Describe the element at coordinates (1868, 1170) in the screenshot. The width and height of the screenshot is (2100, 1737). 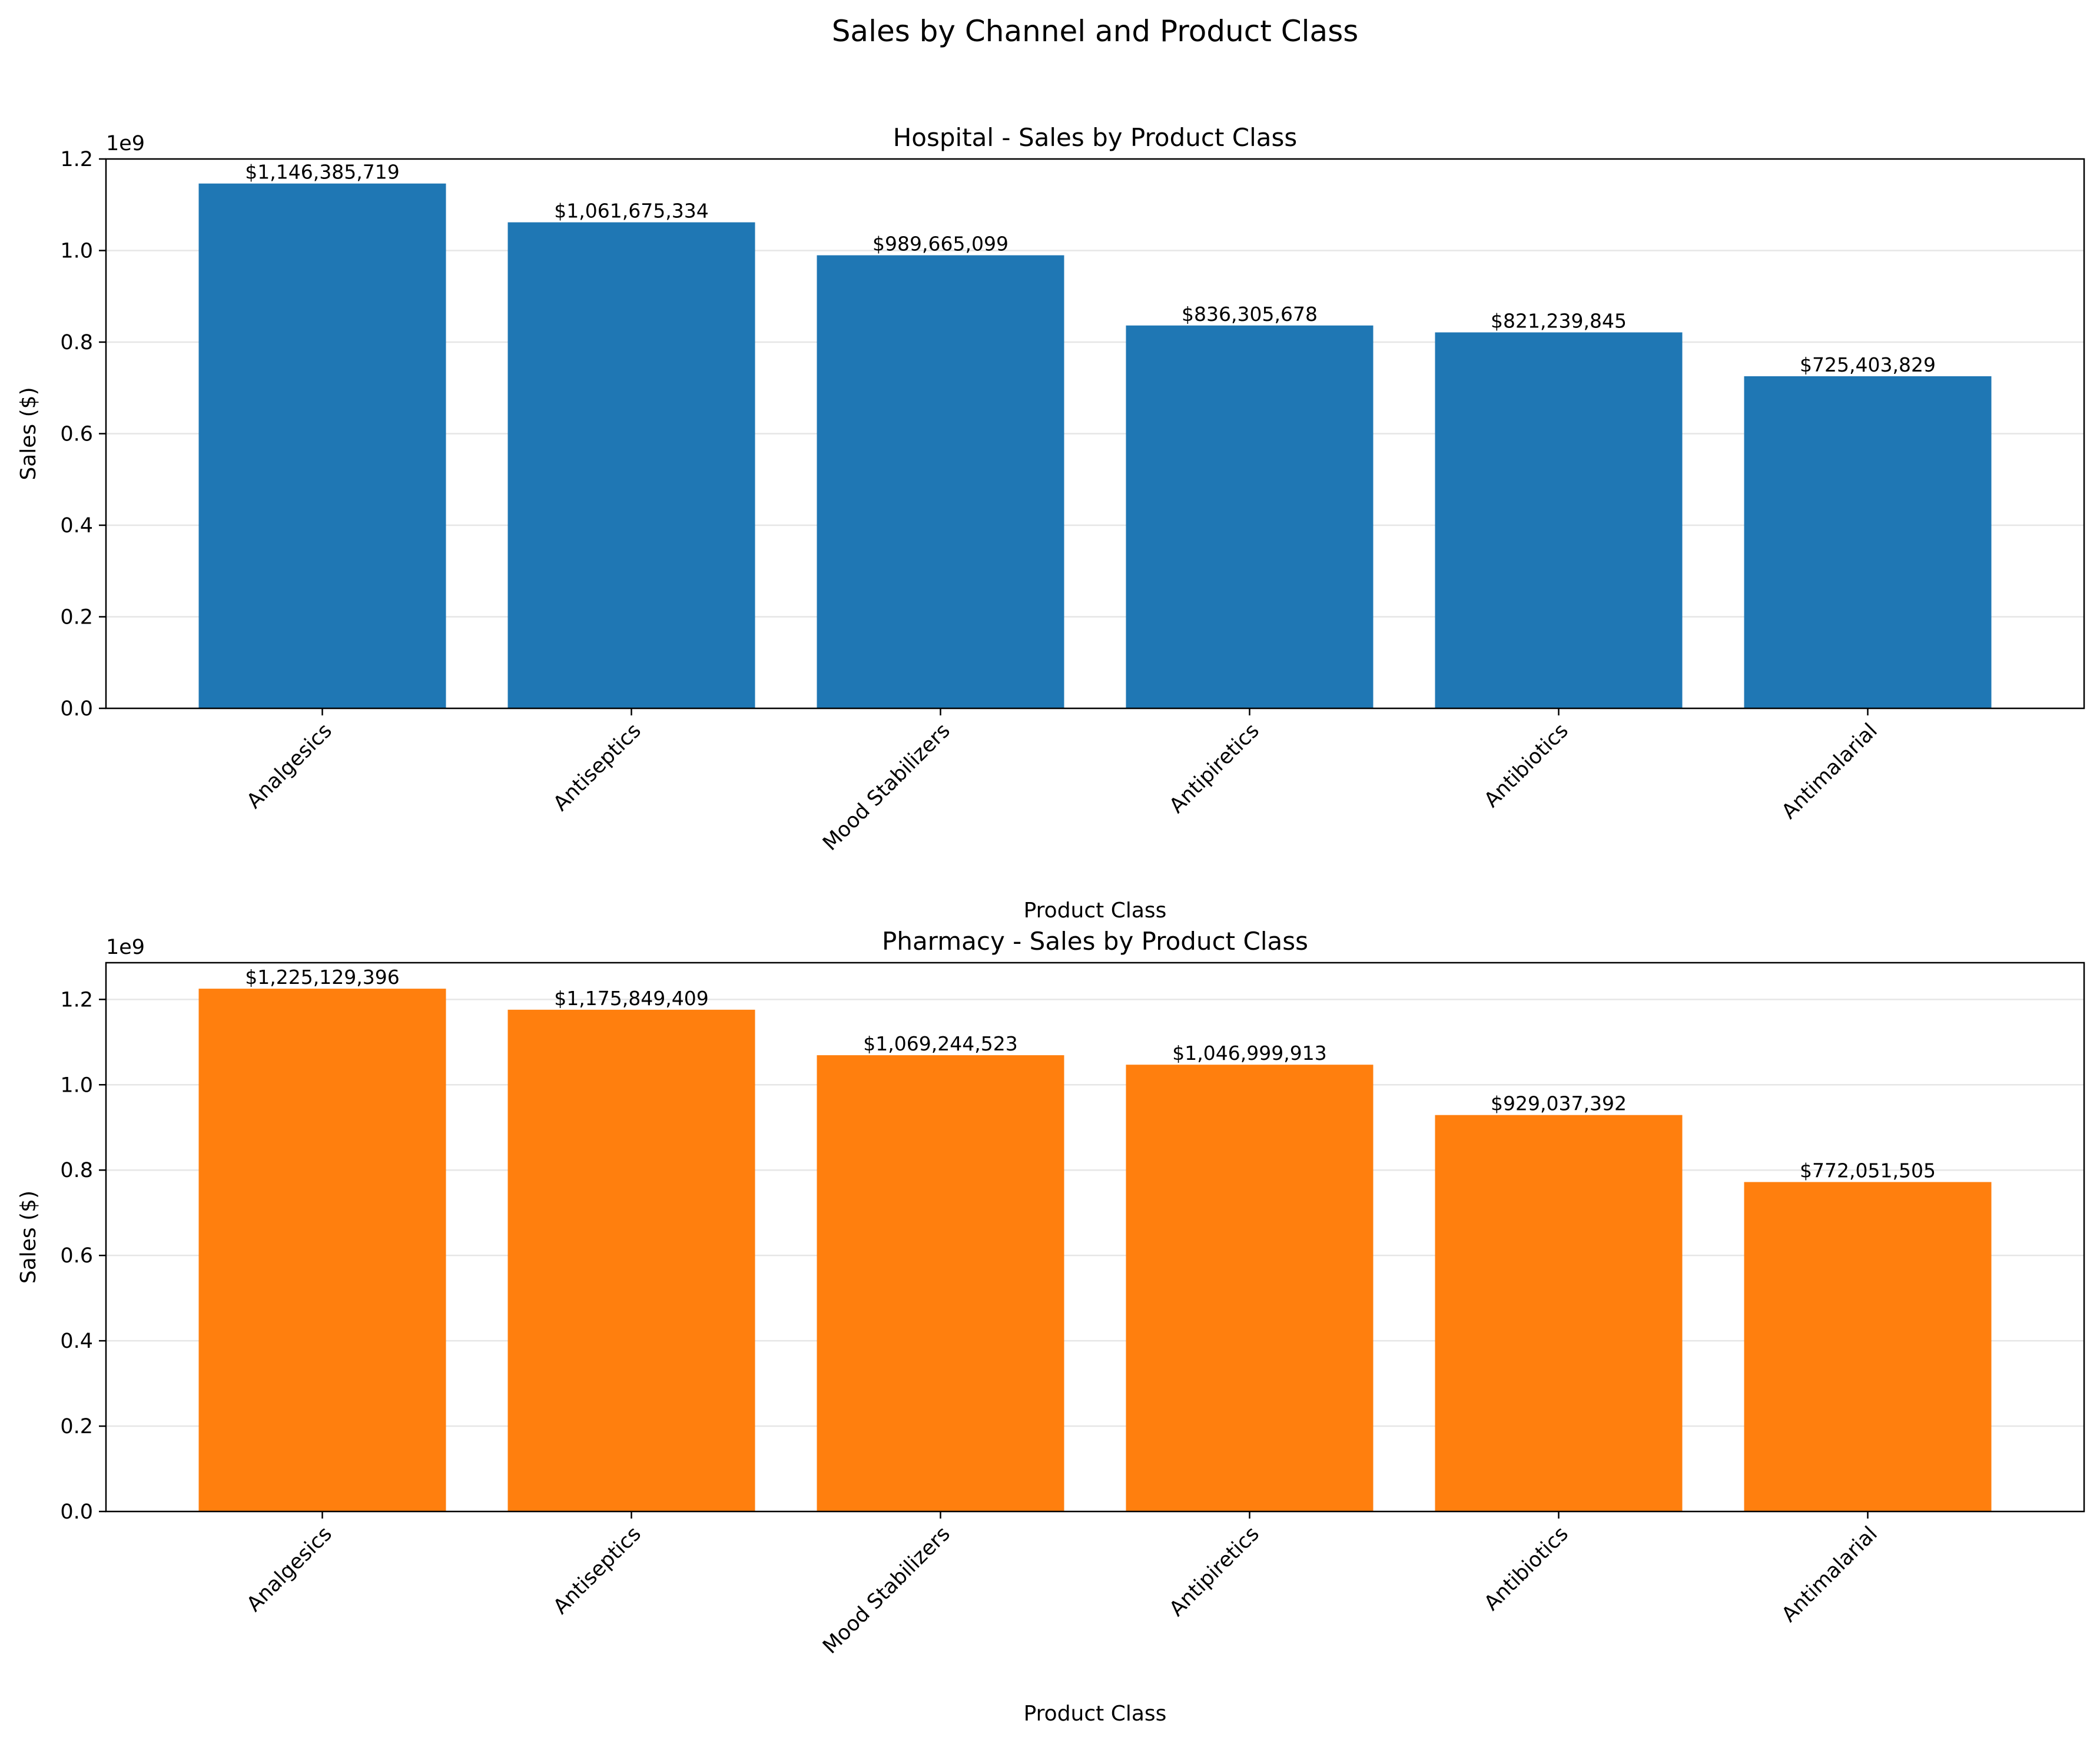
I see `data-label: $772,051,505` at that location.